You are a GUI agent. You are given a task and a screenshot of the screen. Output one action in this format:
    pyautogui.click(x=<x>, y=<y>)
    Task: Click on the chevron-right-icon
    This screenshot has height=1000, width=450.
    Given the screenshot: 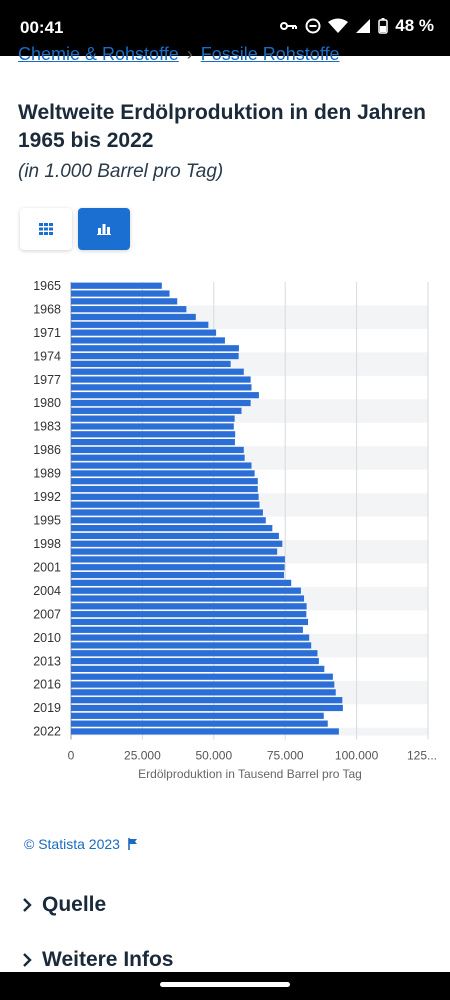 What is the action you would take?
    pyautogui.click(x=27, y=905)
    